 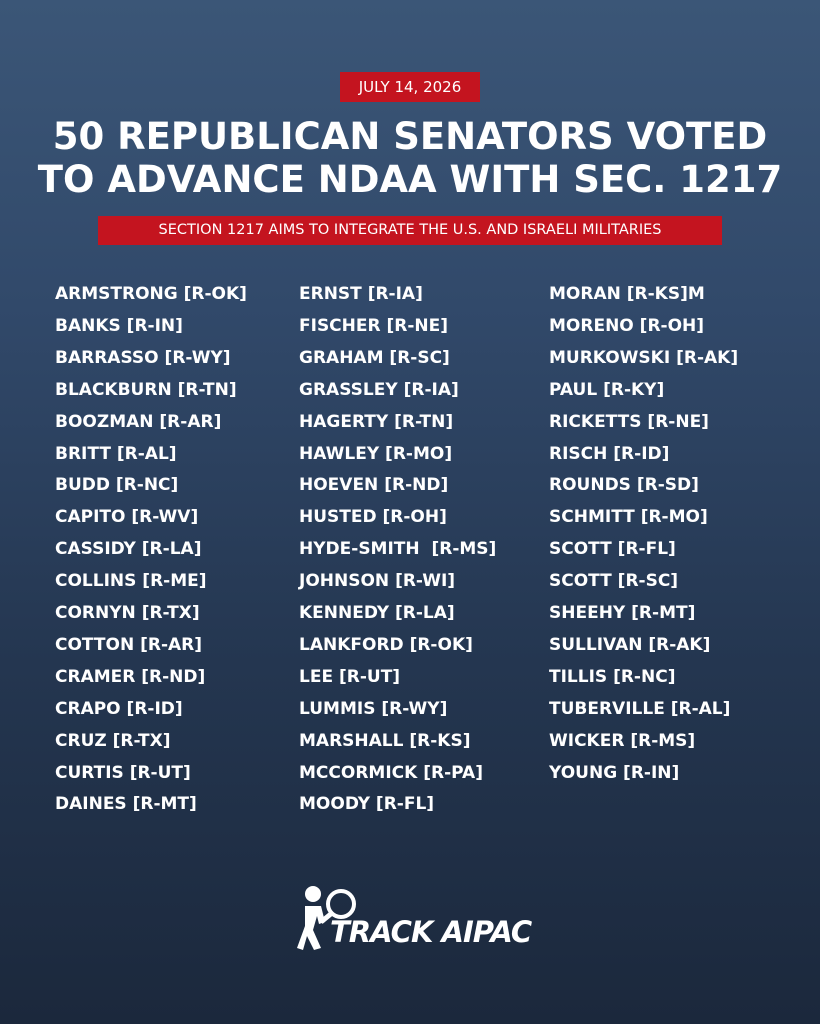 I want to click on senator-name: GRASSLEY [R-IA], so click(x=379, y=389).